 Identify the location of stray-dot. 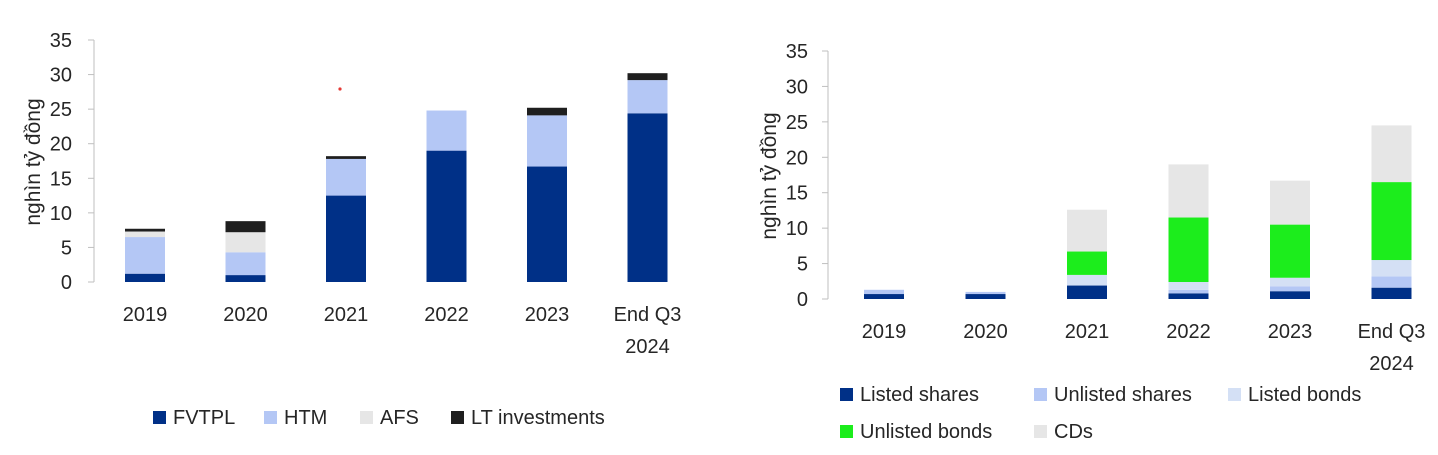
(340, 89).